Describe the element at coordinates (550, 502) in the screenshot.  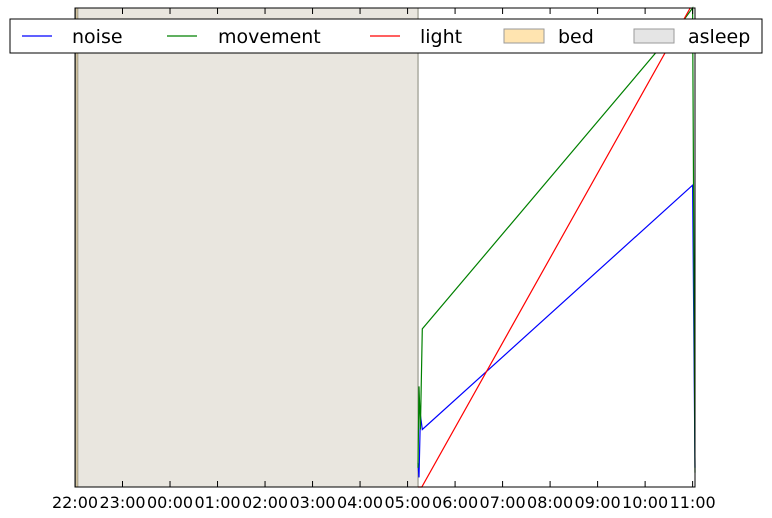
I see `x-tick-label: 08:00` at that location.